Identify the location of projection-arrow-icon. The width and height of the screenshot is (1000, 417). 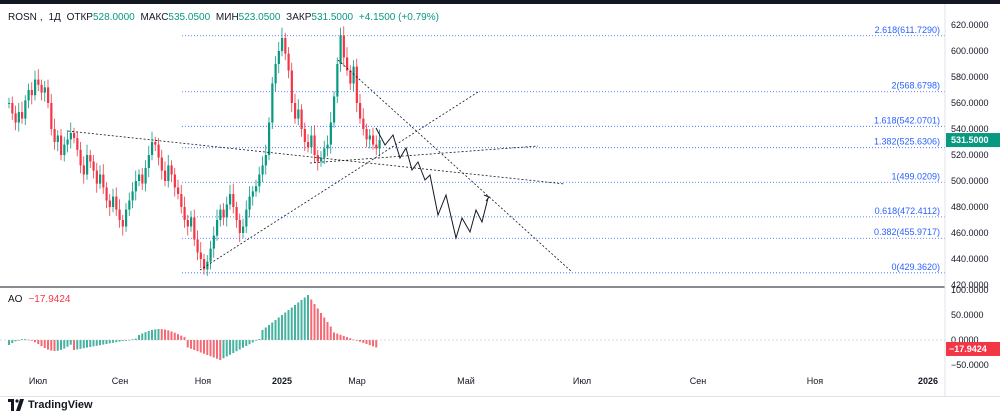
(486, 198).